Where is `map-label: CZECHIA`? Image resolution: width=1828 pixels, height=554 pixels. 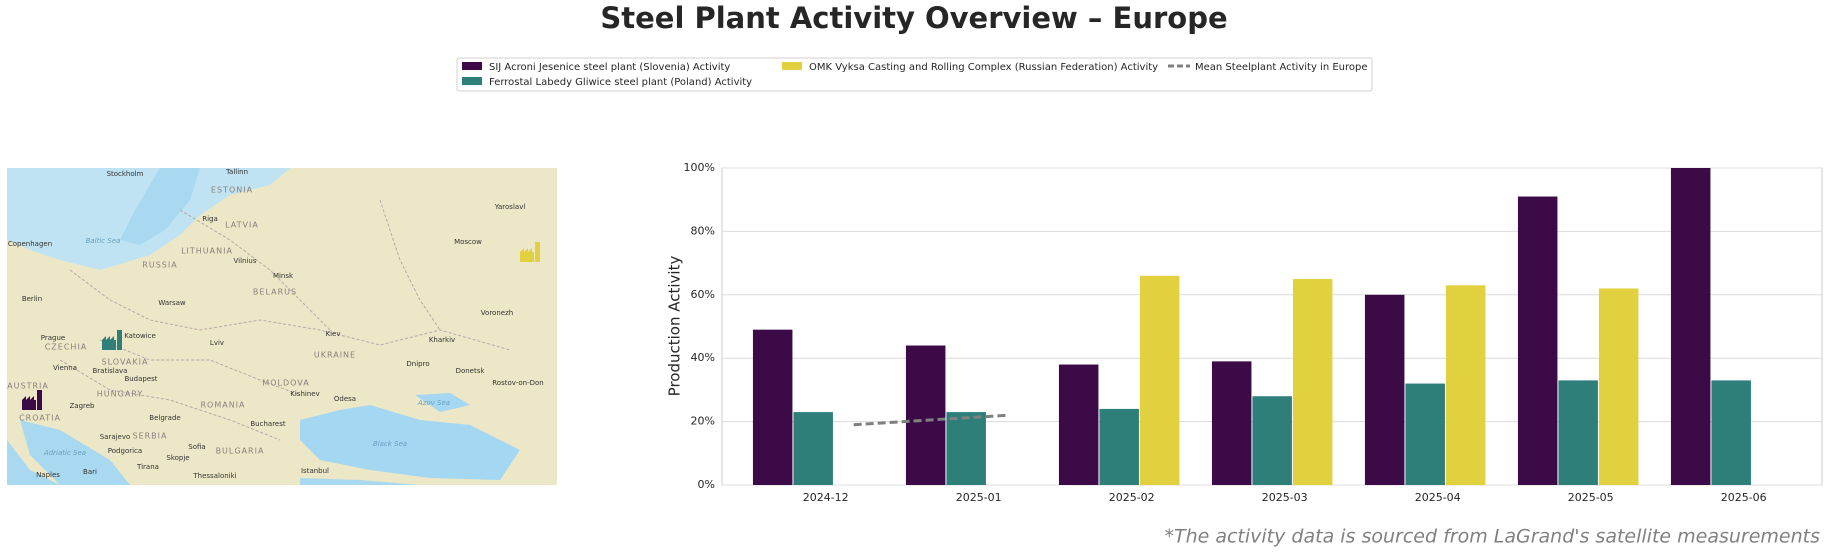
map-label: CZECHIA is located at coordinates (66, 347).